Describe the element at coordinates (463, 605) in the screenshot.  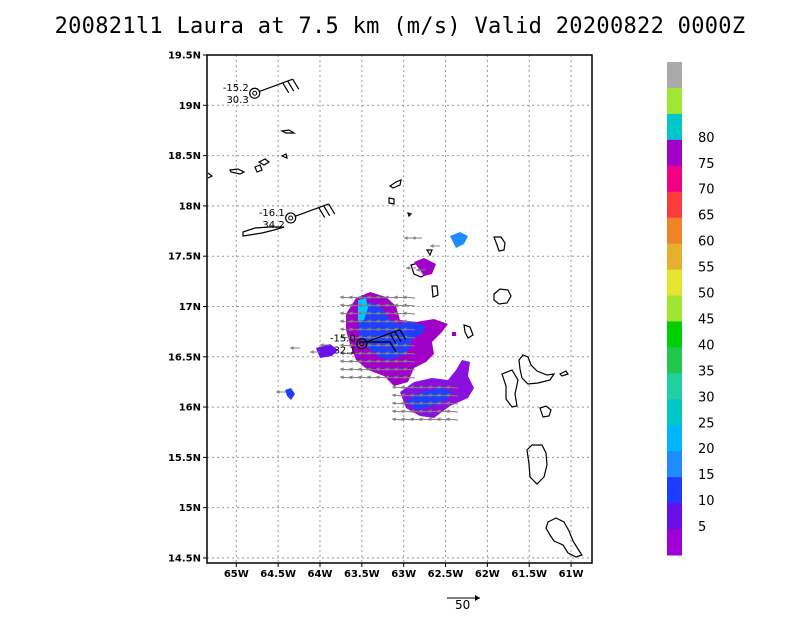
I see `reference-vector-label: 50` at that location.